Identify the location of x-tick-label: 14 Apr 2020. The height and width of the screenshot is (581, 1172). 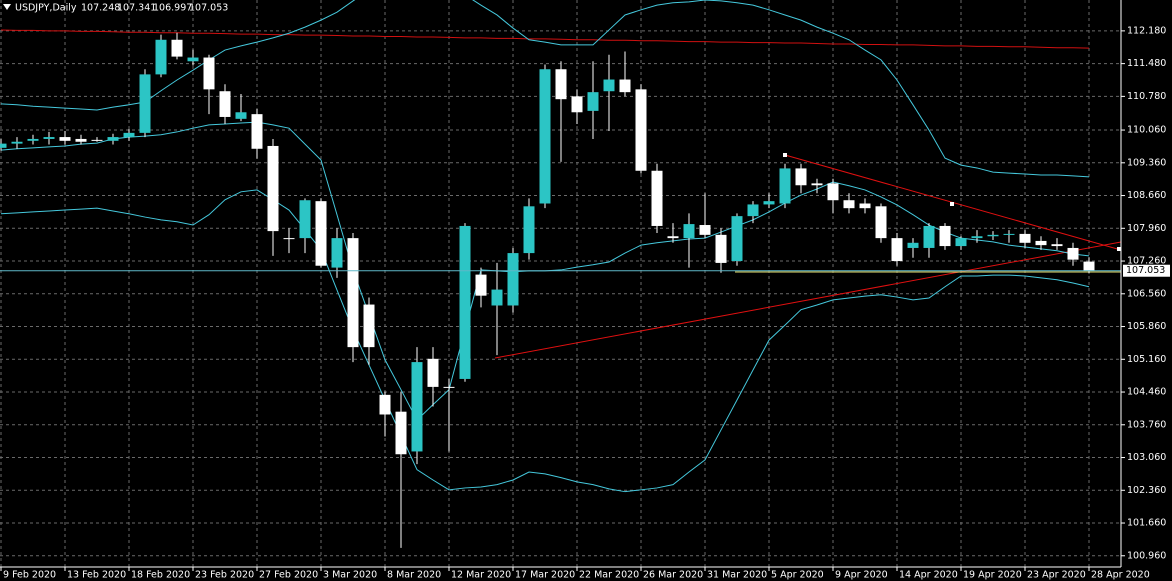
(928, 575).